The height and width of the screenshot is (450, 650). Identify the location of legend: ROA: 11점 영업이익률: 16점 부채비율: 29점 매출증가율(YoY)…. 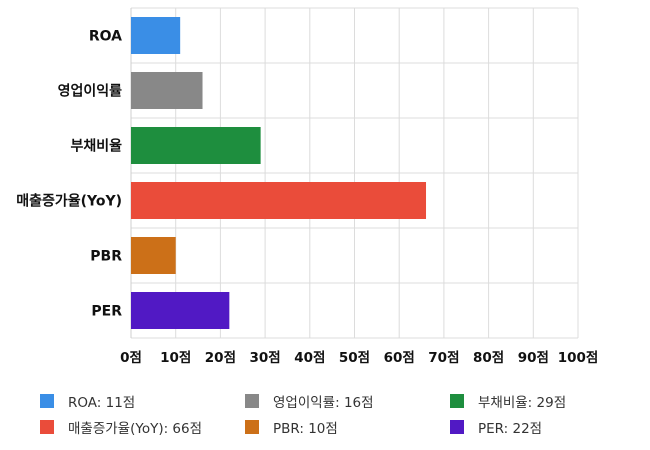
(340, 415).